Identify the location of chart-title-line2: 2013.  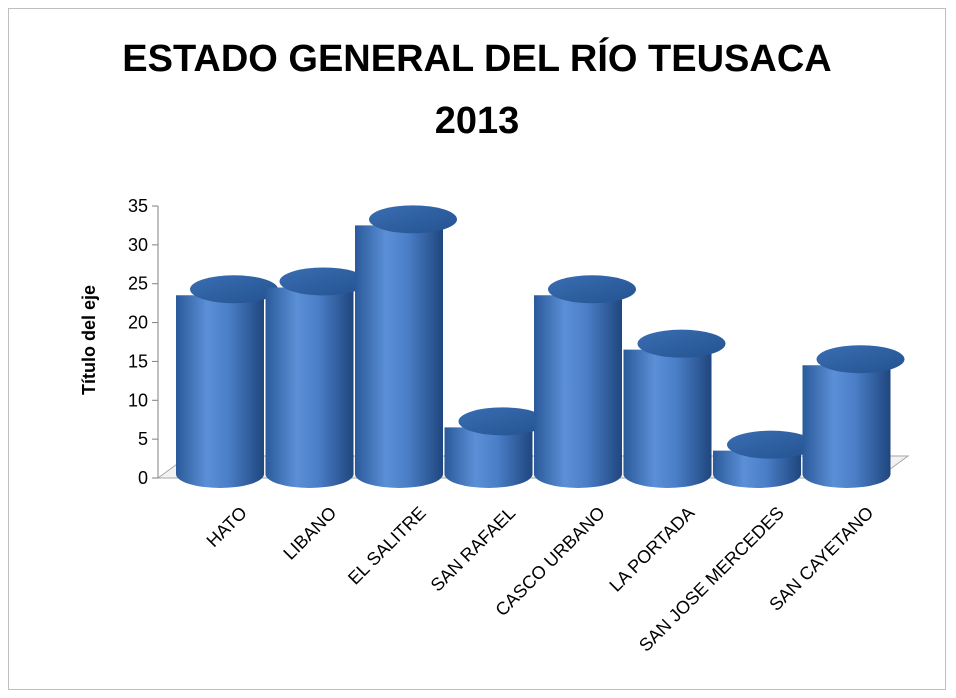
(477, 121).